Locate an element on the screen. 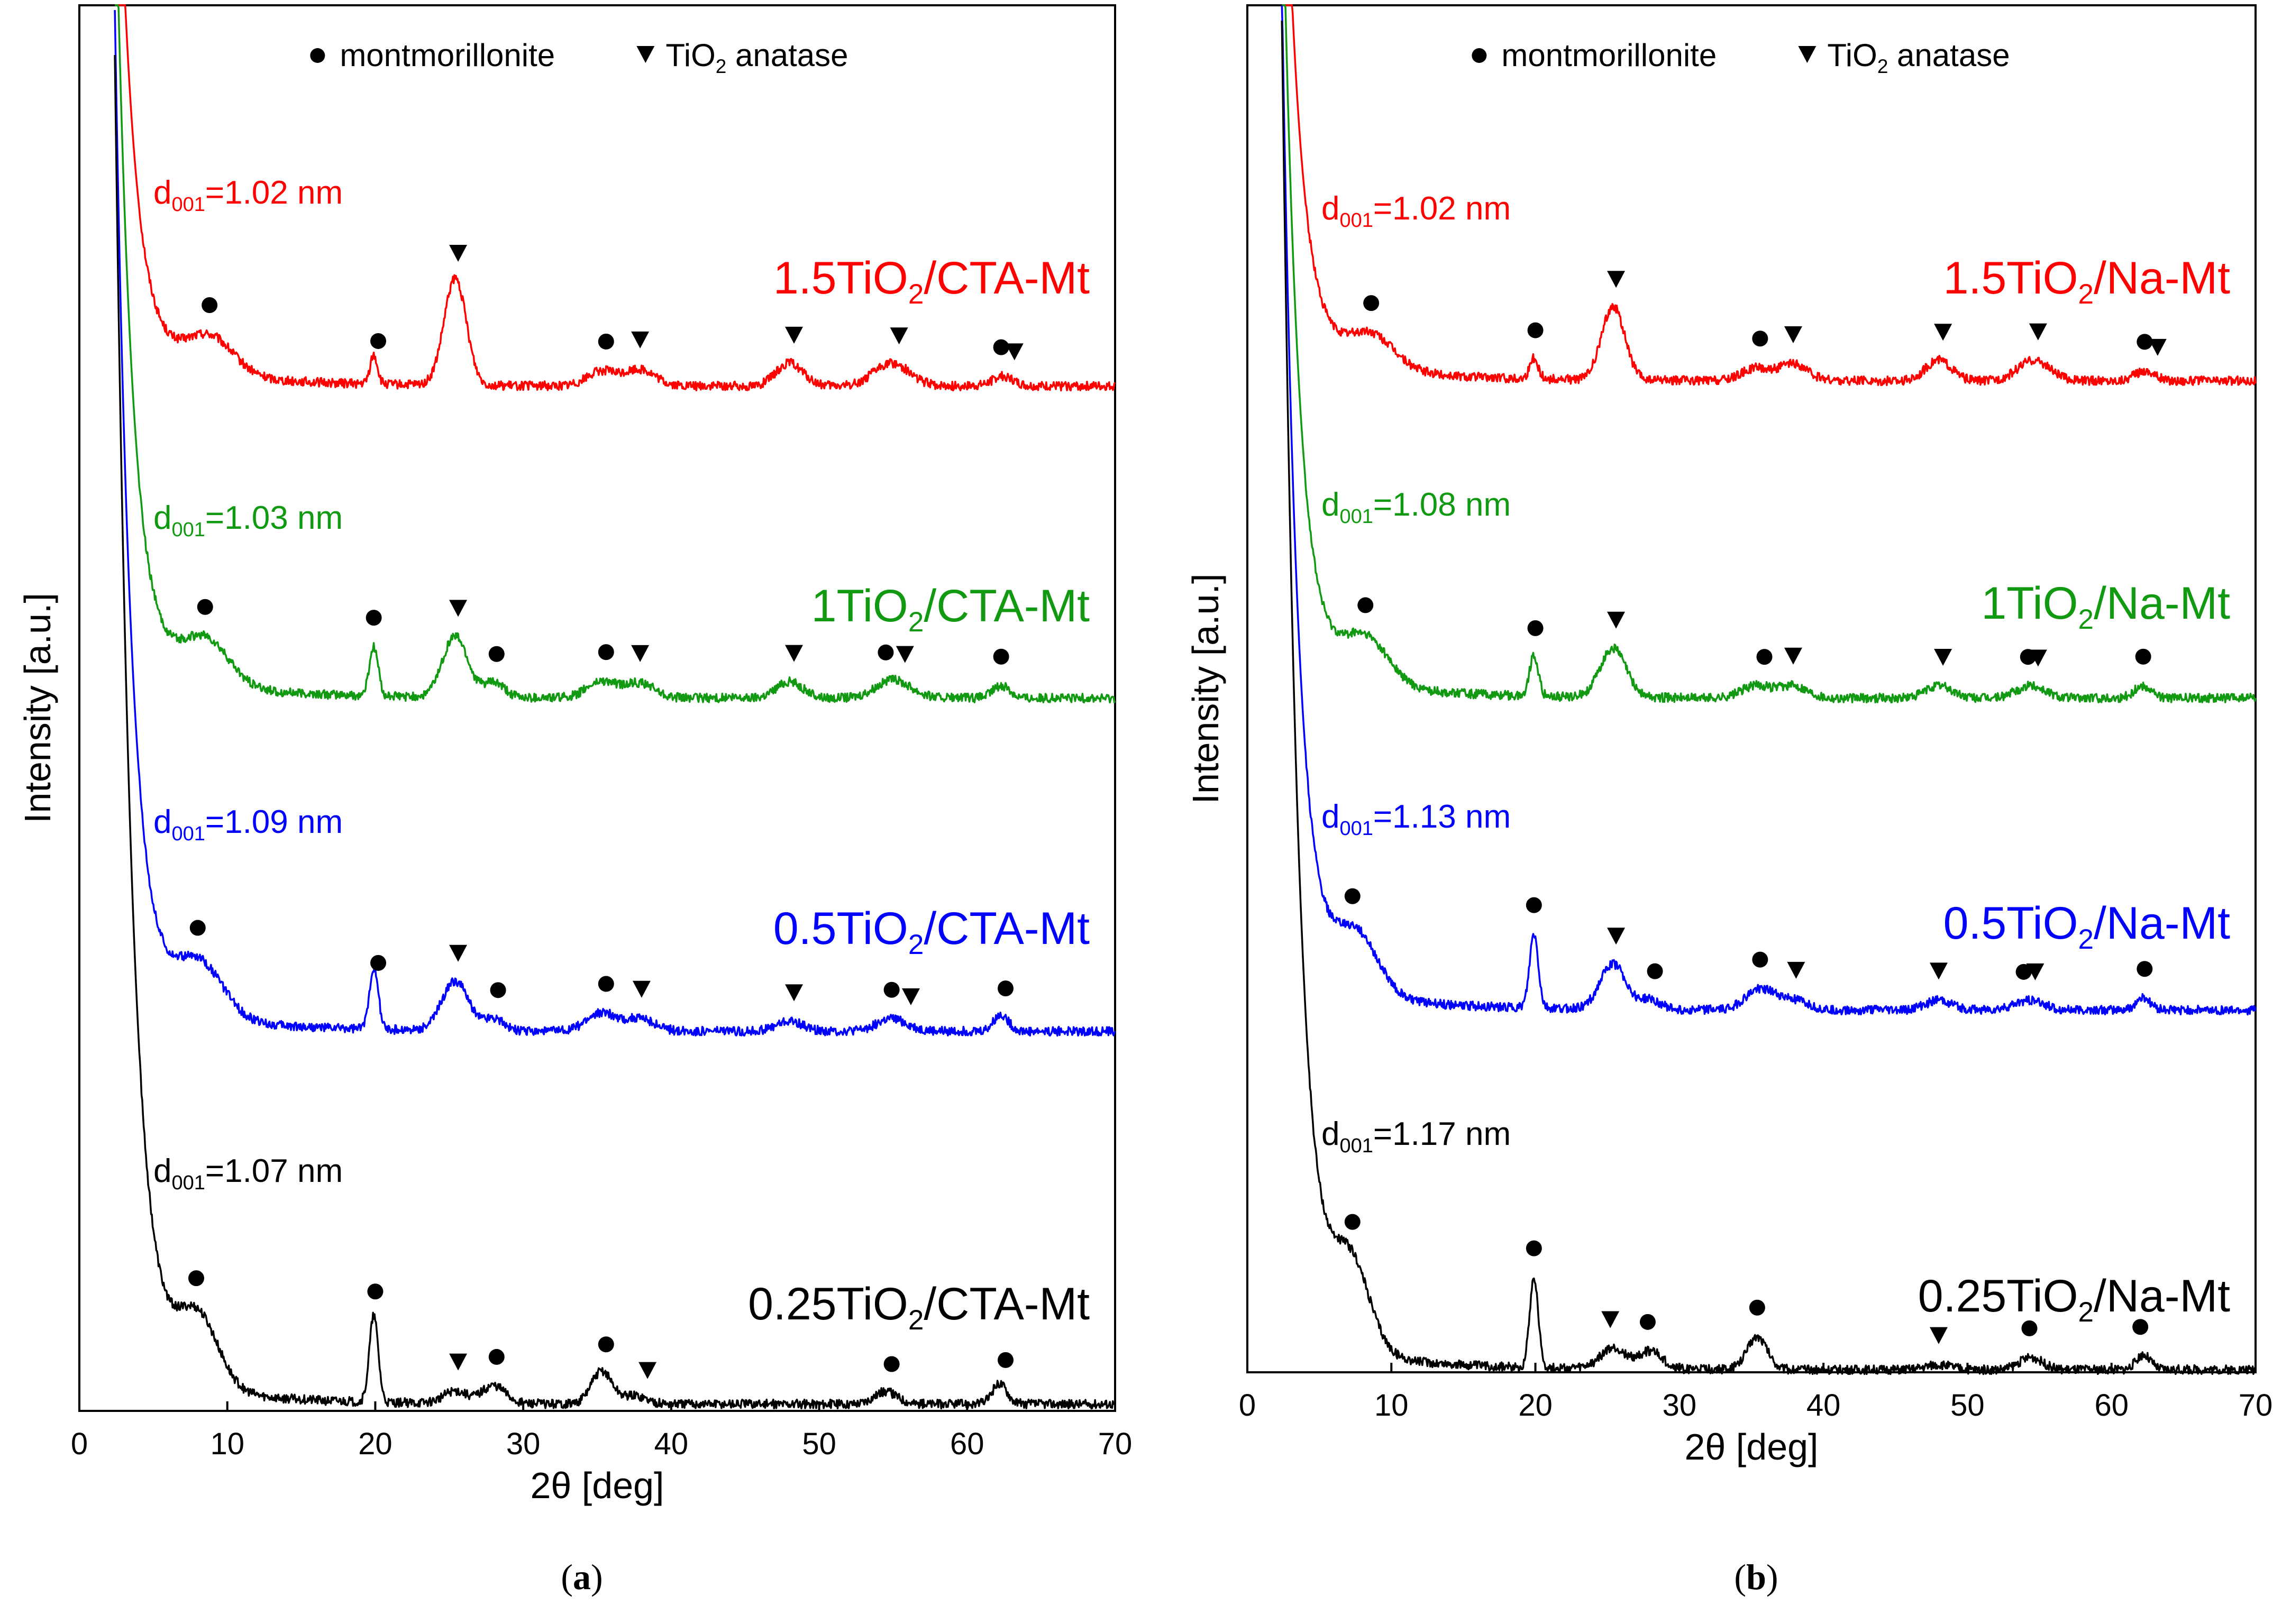 This screenshot has height=1624, width=2291. series-label: 0.25TiO2/CTA-Mt is located at coordinates (919, 1307).